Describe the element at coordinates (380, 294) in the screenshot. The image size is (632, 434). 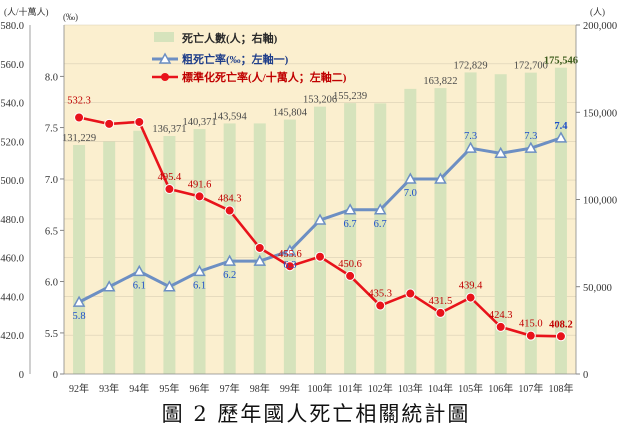
I see `std-label: 435.3` at that location.